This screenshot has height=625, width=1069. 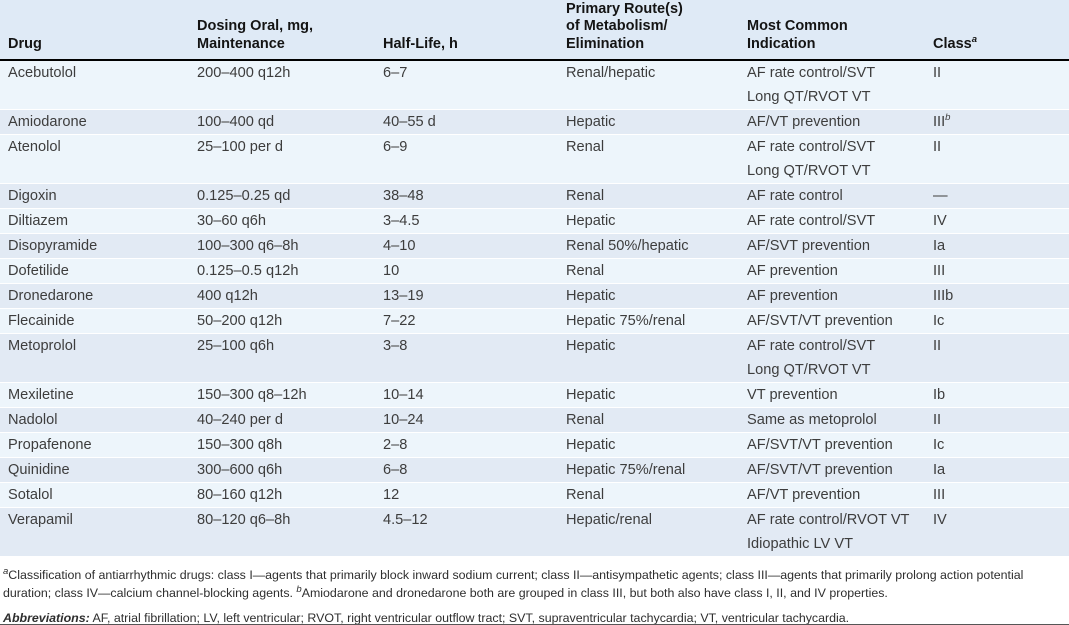 I want to click on column-header-indication: Most Common Indication, so click(x=840, y=30).